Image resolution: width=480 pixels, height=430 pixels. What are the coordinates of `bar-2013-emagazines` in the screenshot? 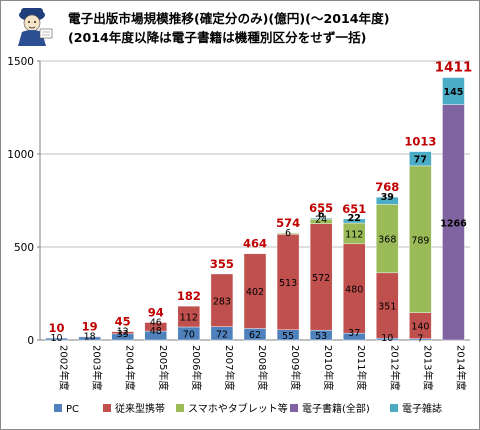 It's located at (420, 159).